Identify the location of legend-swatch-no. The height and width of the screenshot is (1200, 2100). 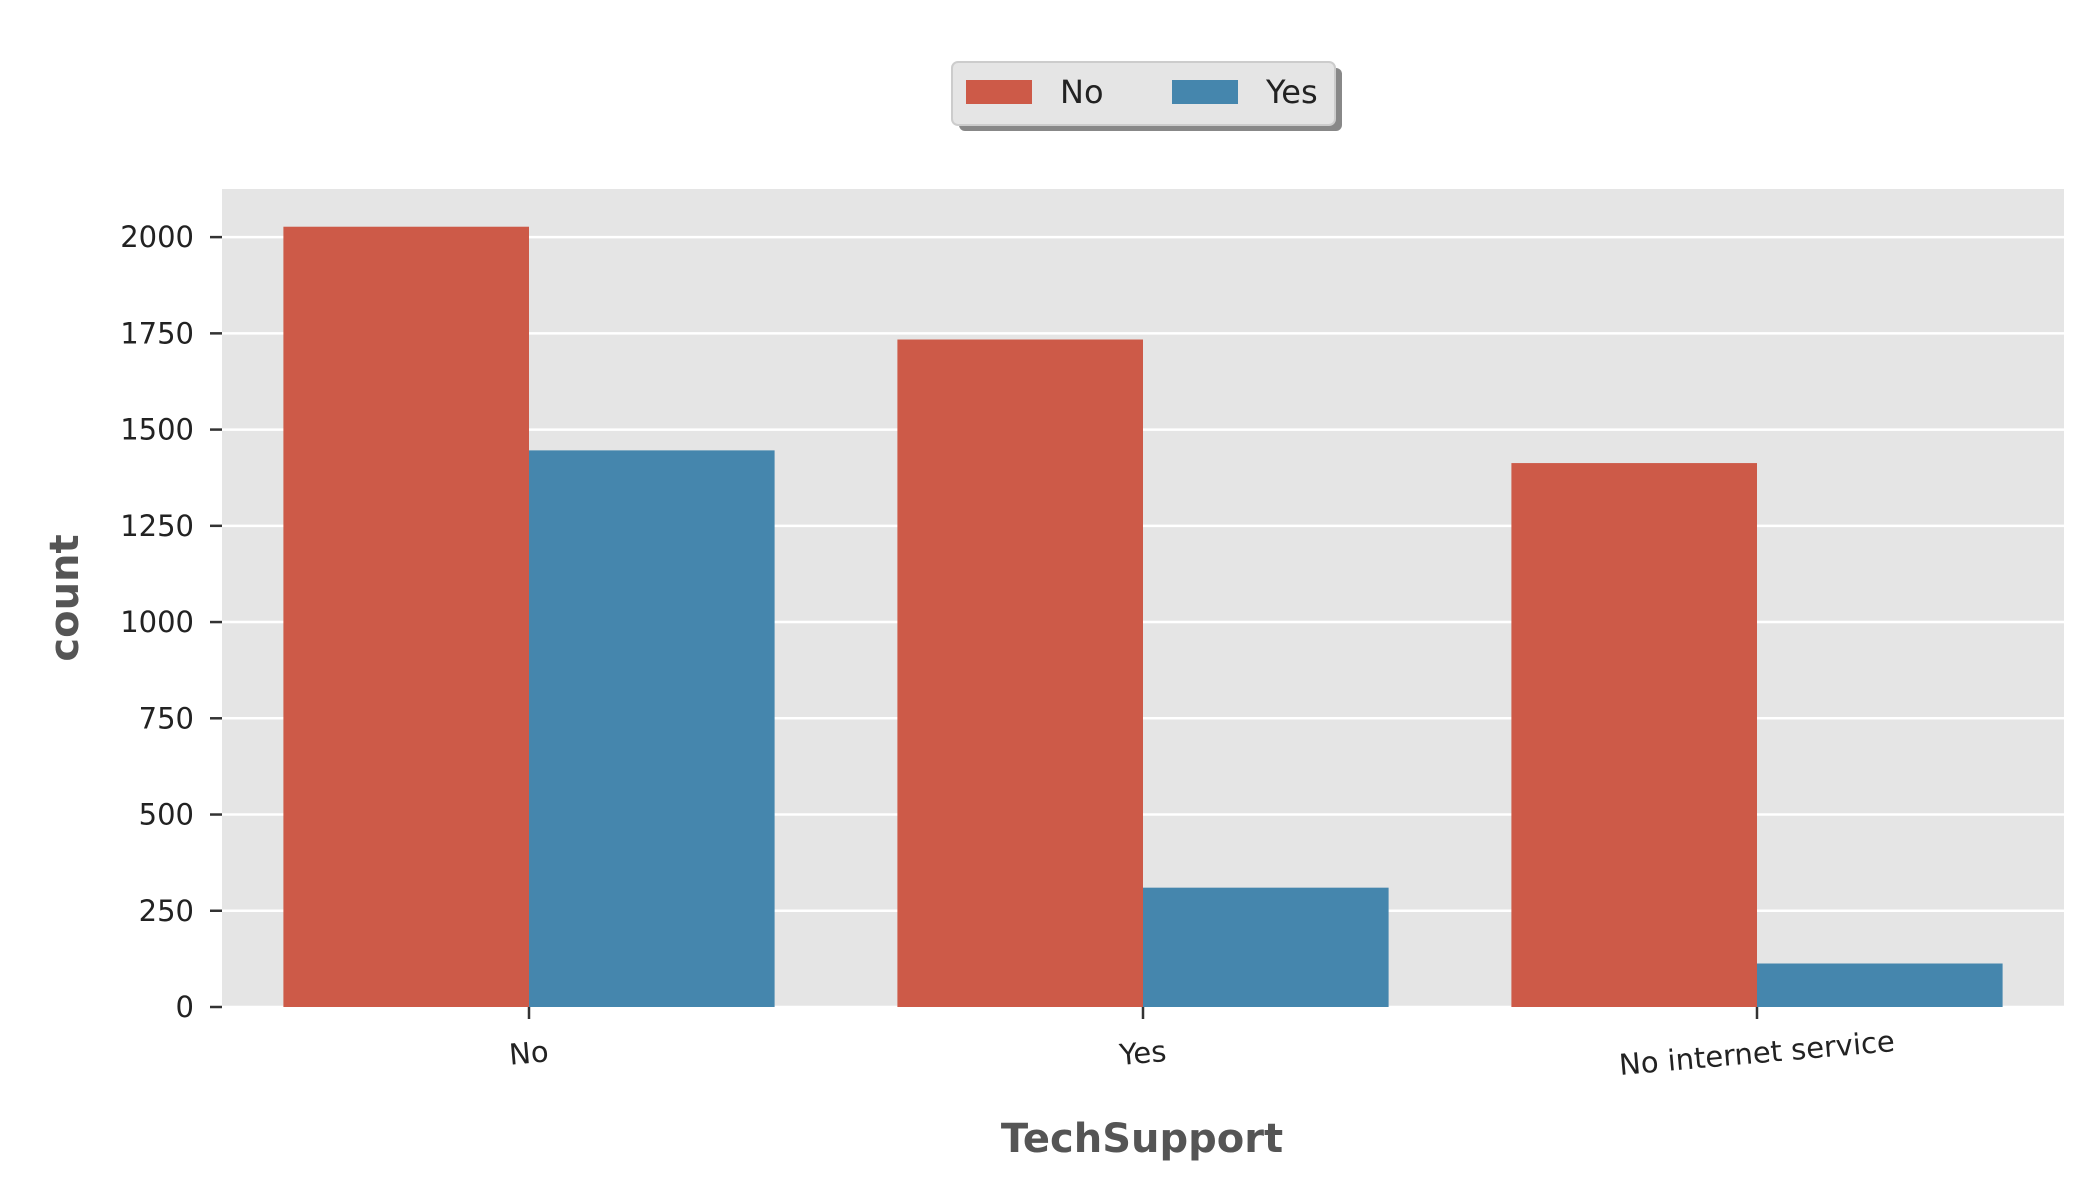
(999, 92).